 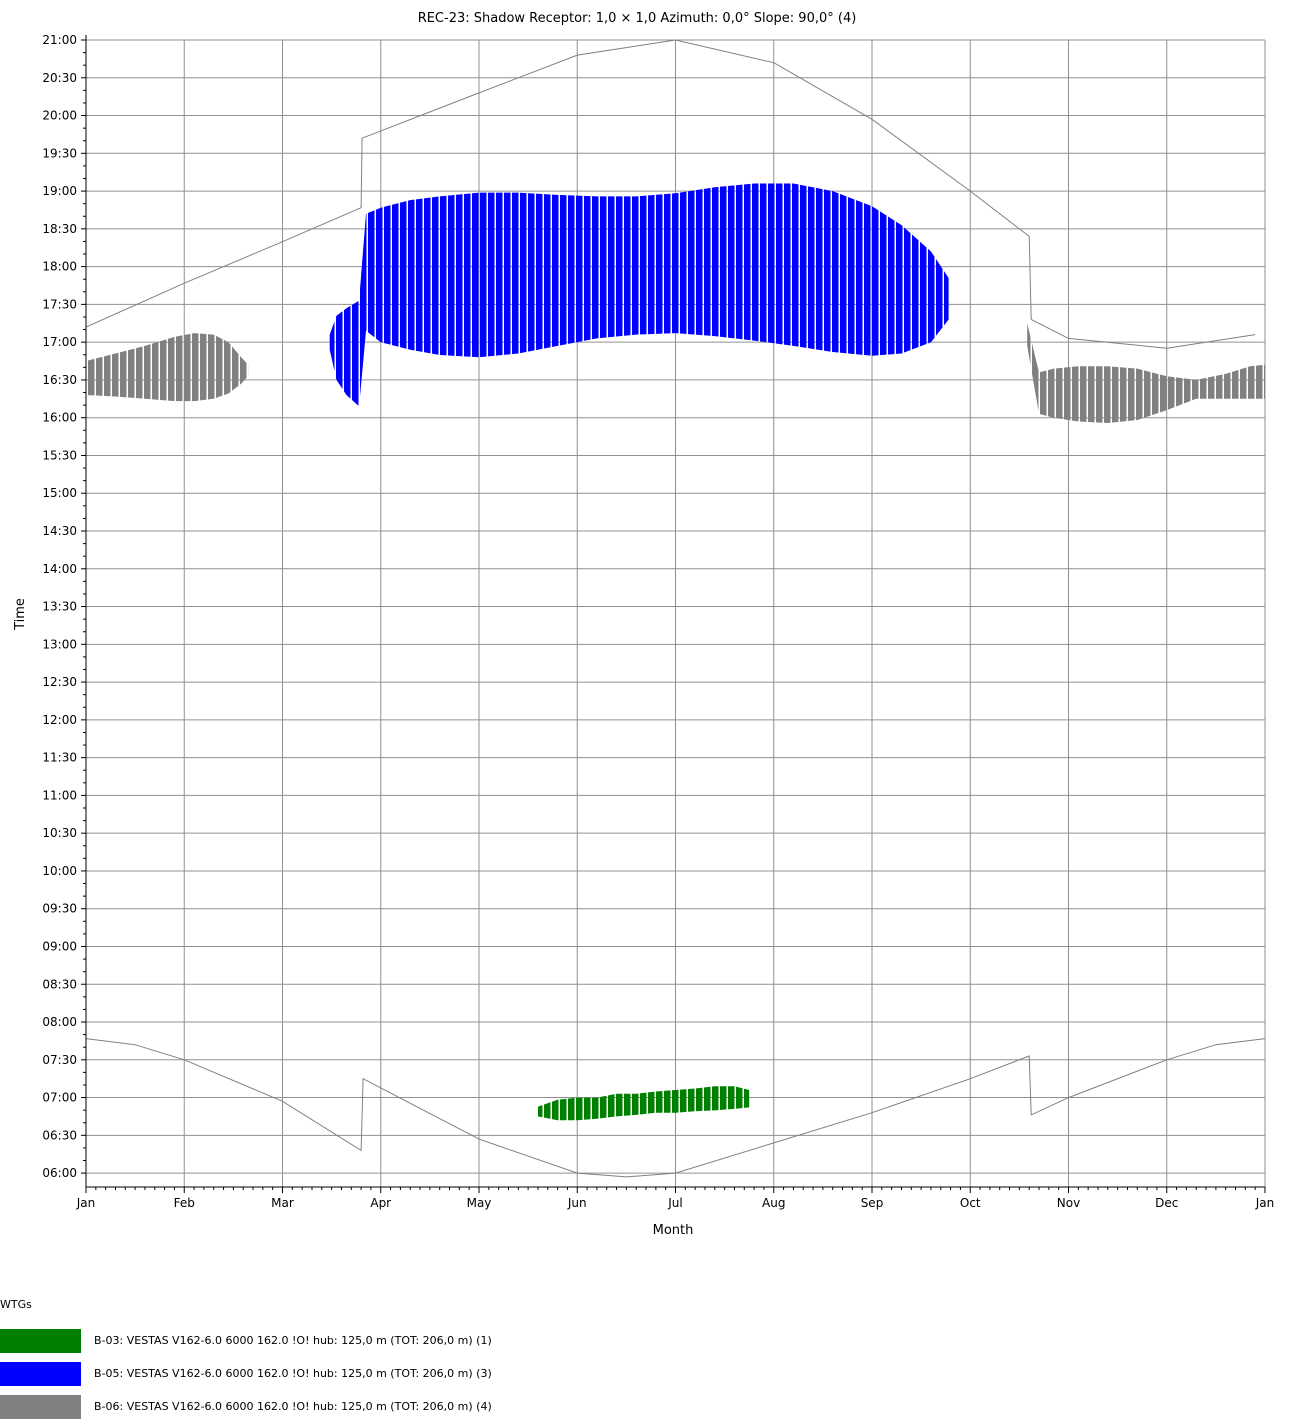 What do you see at coordinates (59, 229) in the screenshot?
I see `y-tick-label: 18:30` at bounding box center [59, 229].